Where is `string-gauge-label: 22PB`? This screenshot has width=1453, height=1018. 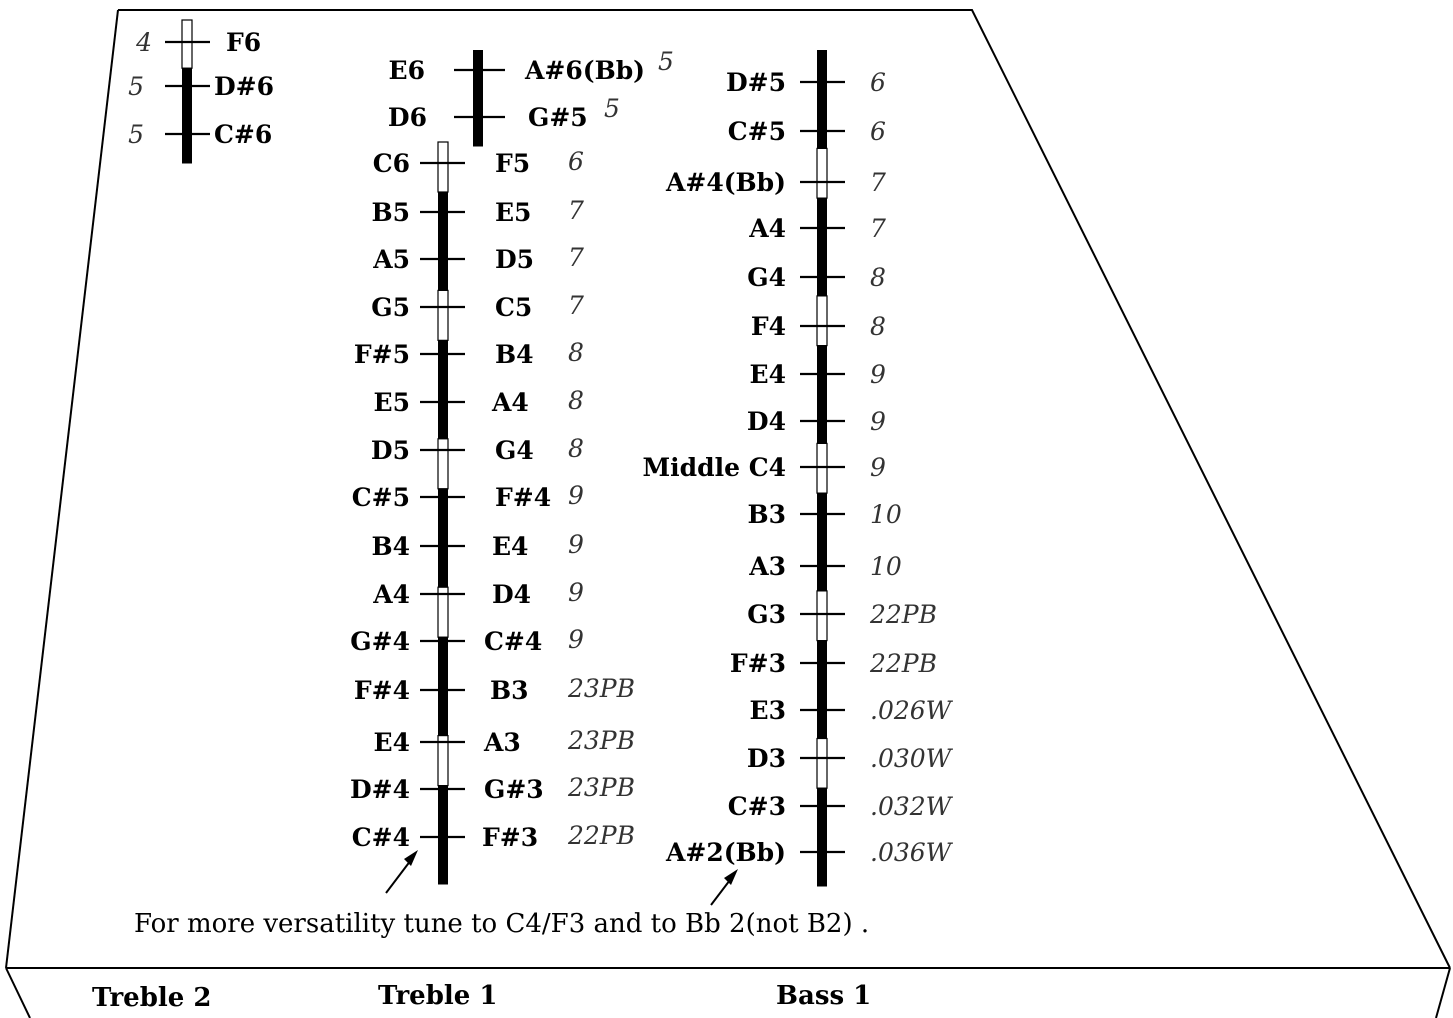
string-gauge-label: 22PB is located at coordinates (601, 835).